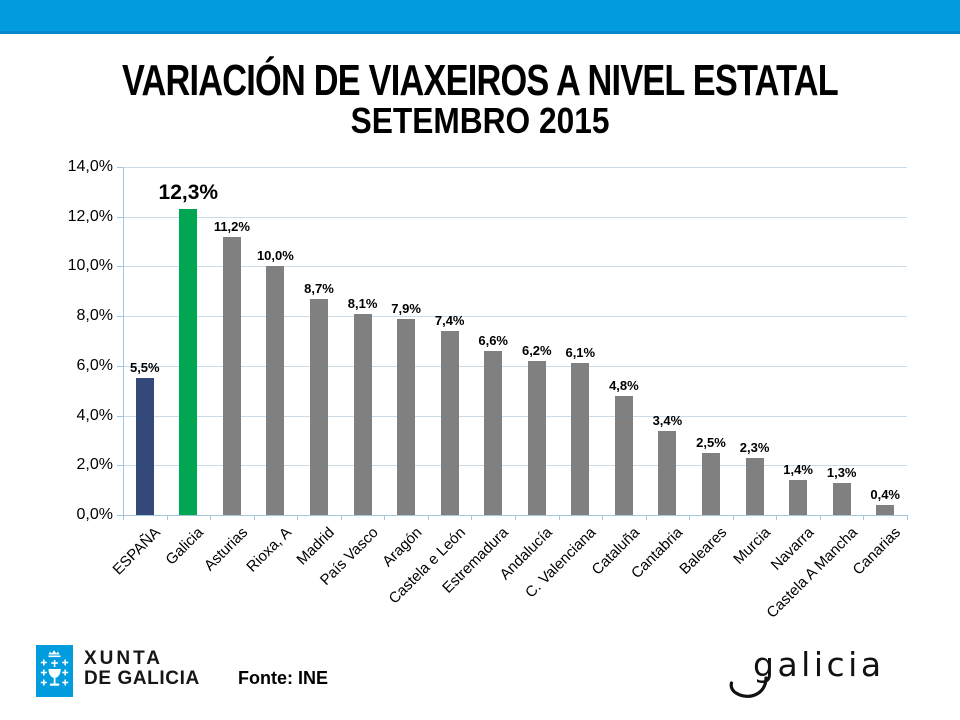 Image resolution: width=960 pixels, height=720 pixels. What do you see at coordinates (515, 366) in the screenshot?
I see `gridline-6,0%` at bounding box center [515, 366].